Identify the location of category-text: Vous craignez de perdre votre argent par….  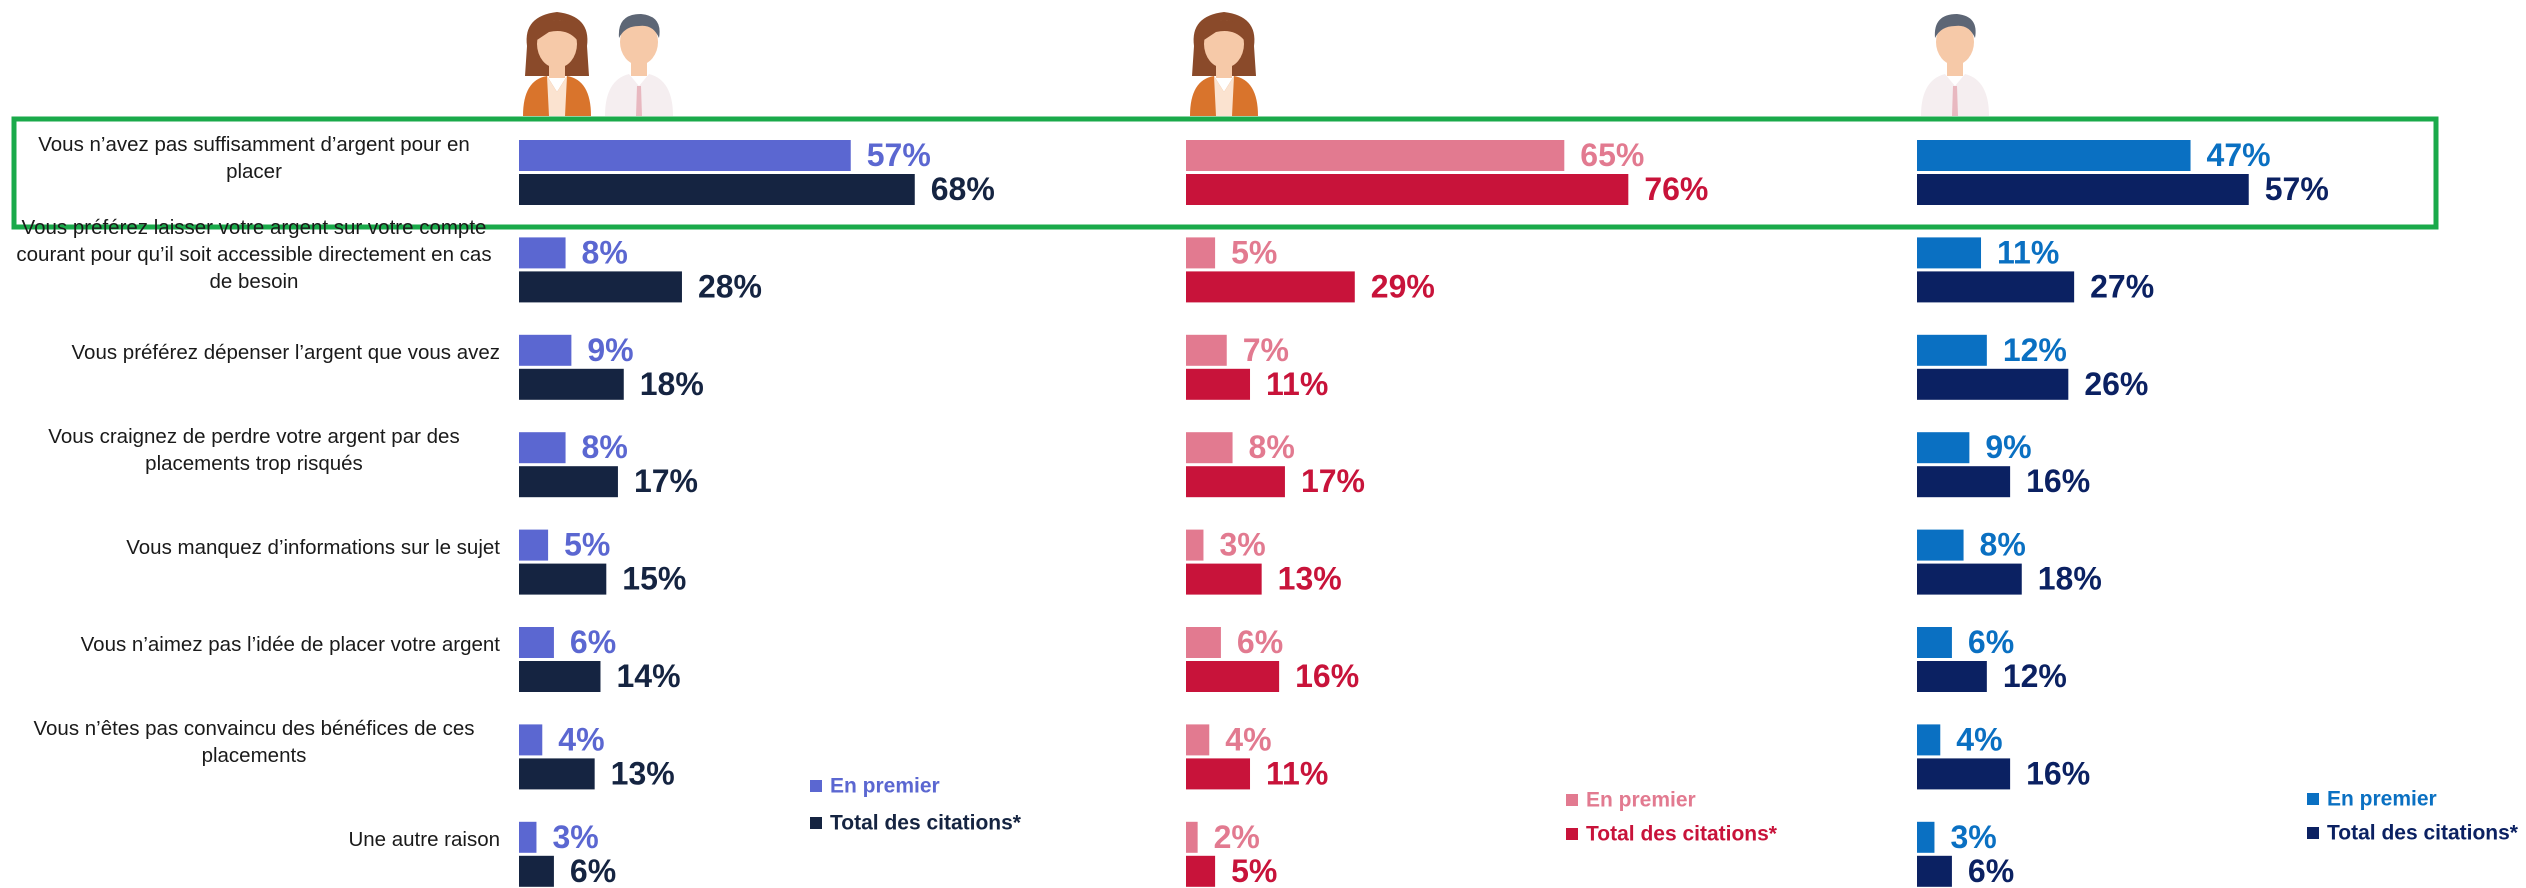
(254, 449).